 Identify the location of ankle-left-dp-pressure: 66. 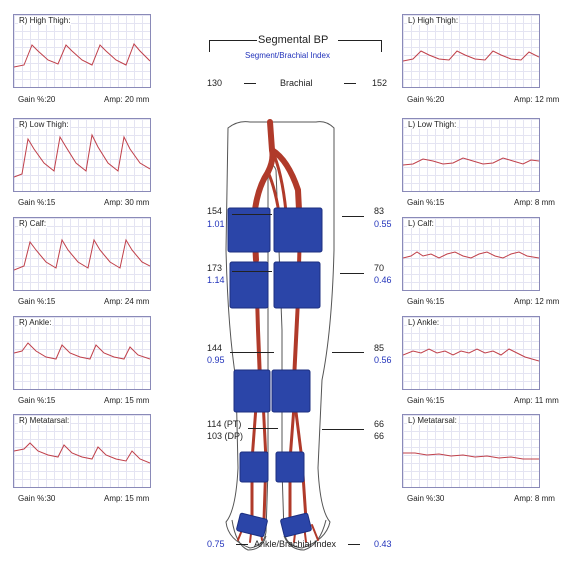
(379, 436).